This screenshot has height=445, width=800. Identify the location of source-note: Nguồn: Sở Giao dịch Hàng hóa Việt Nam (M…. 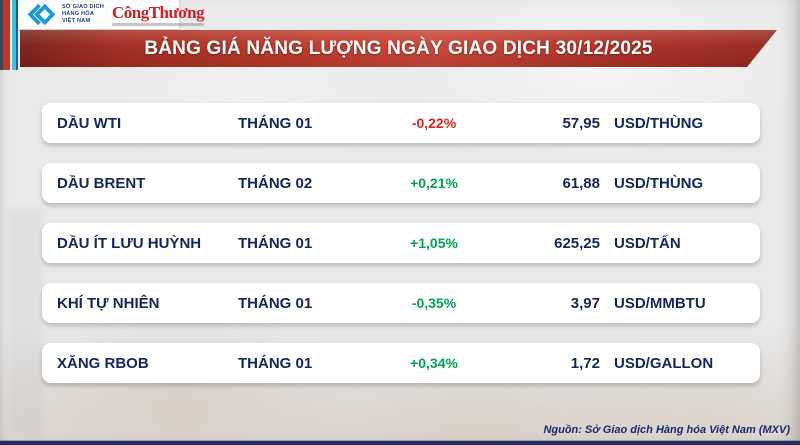
(666, 430).